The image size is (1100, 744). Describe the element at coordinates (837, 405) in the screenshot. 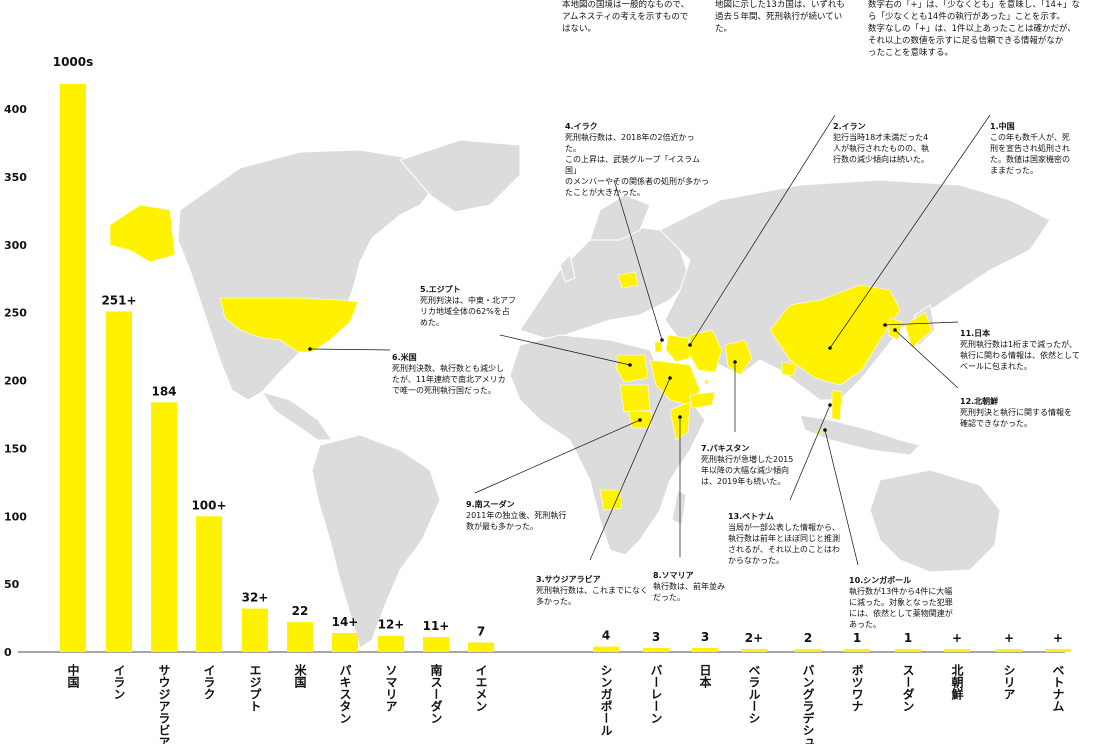

I see `vietnam-shape` at that location.